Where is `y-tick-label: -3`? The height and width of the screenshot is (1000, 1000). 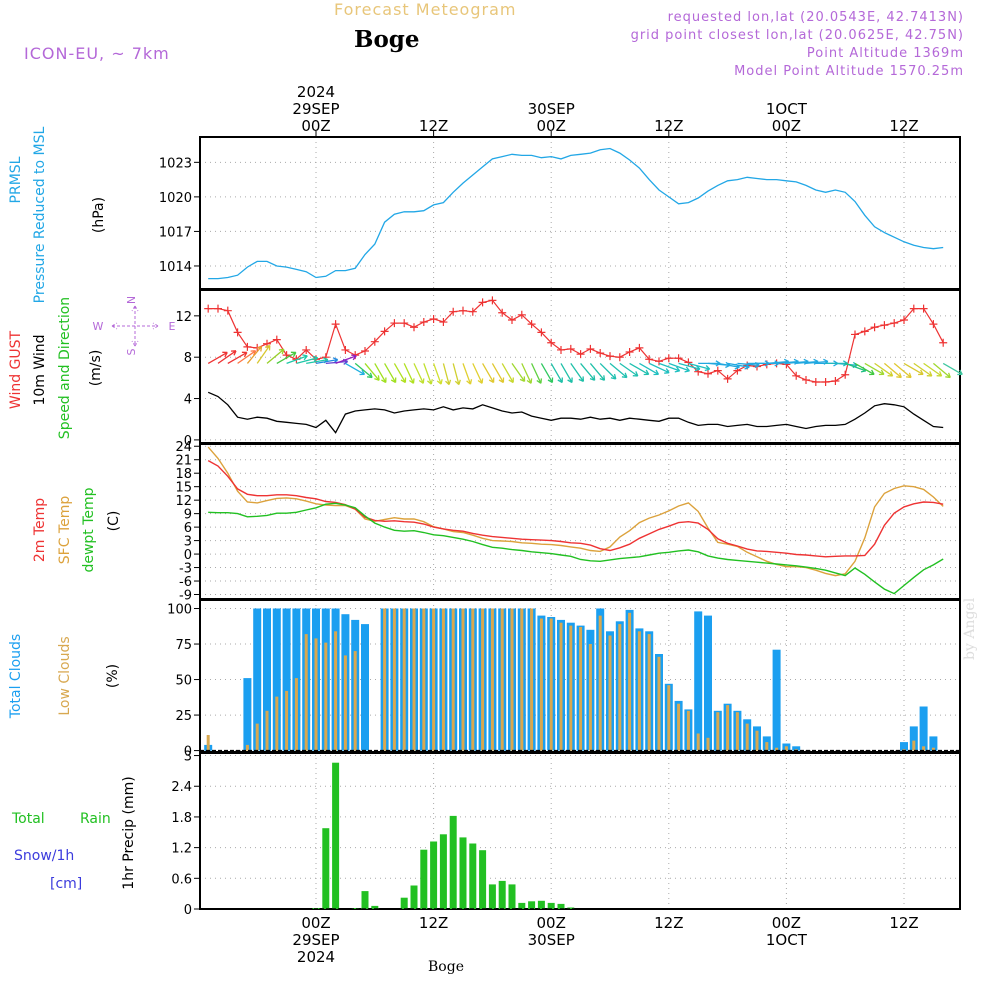
y-tick-label: -3 is located at coordinates (185, 569).